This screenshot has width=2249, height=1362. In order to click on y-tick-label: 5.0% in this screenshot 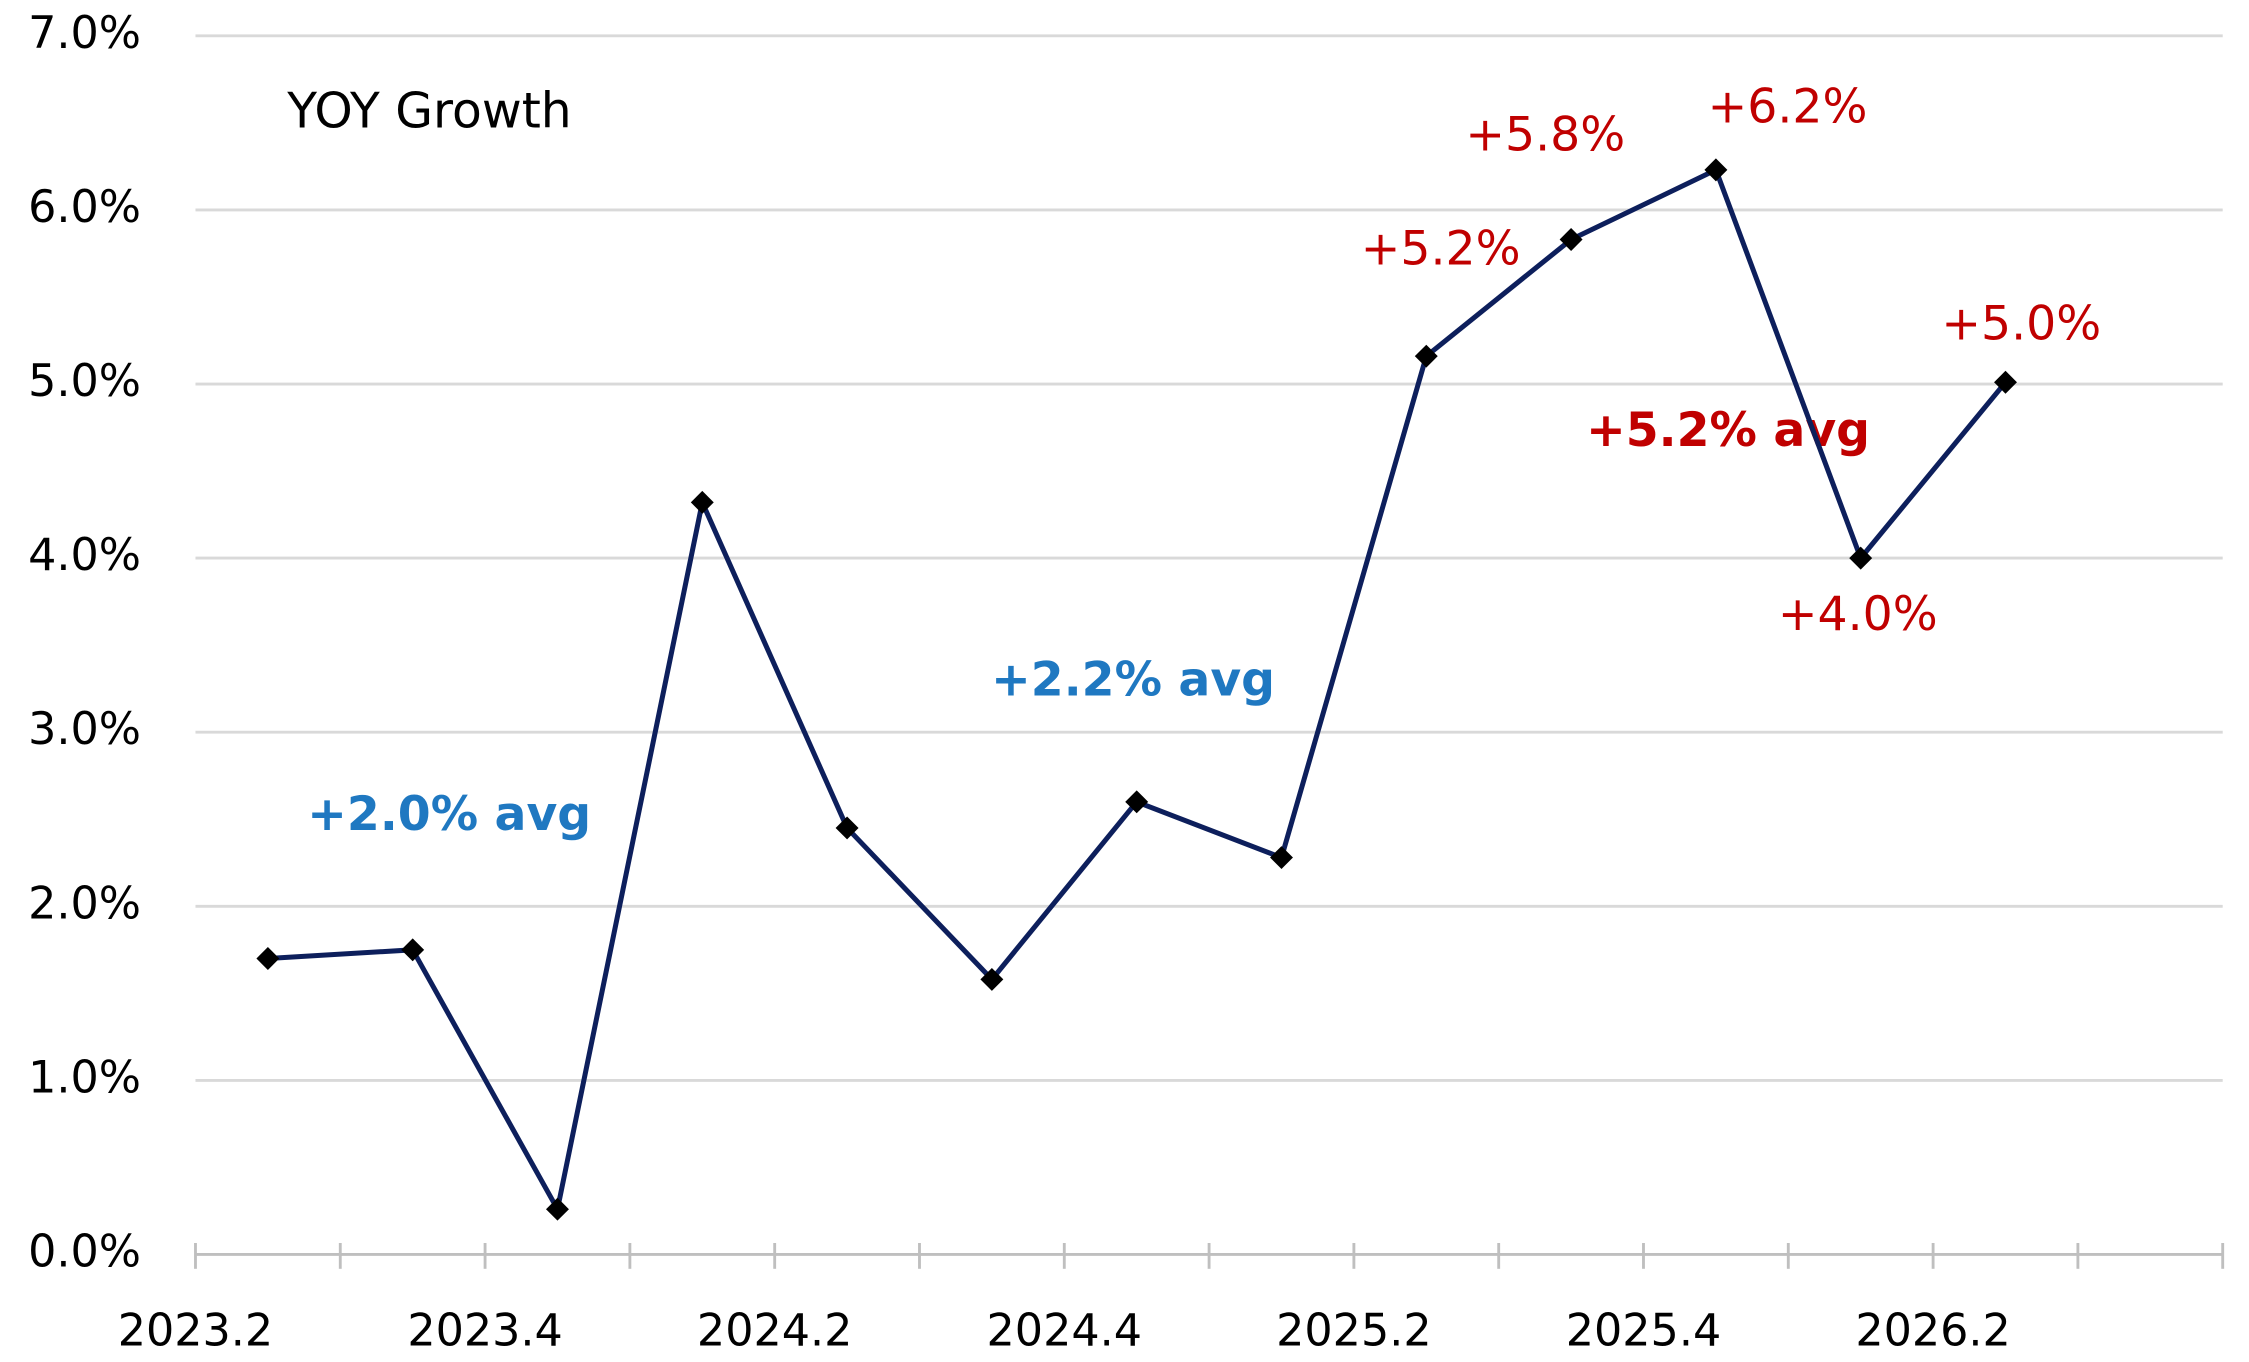, I will do `click(84, 381)`.